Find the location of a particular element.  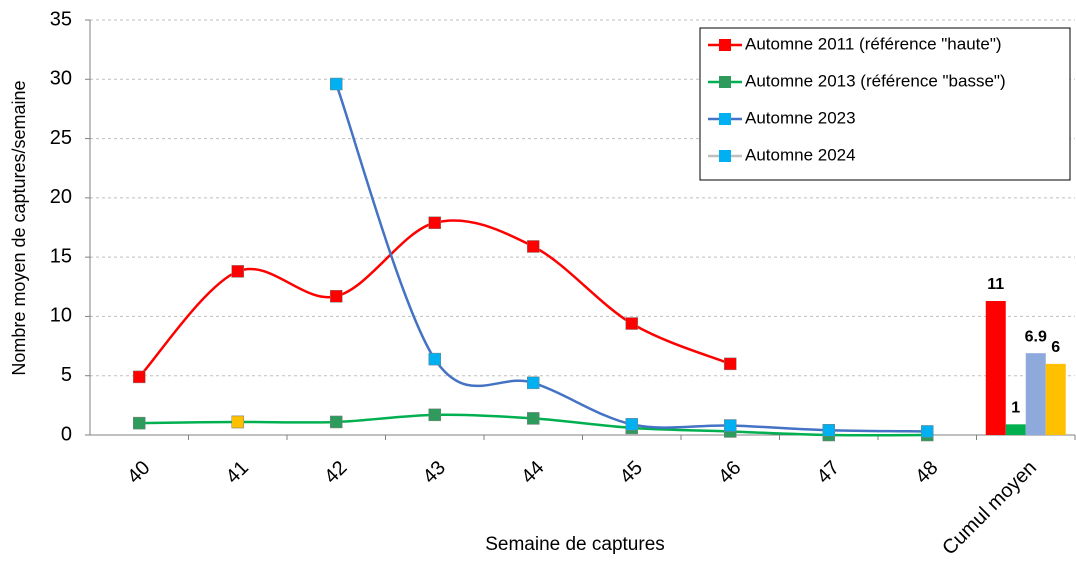

x-tick-label: 47 is located at coordinates (828, 472).